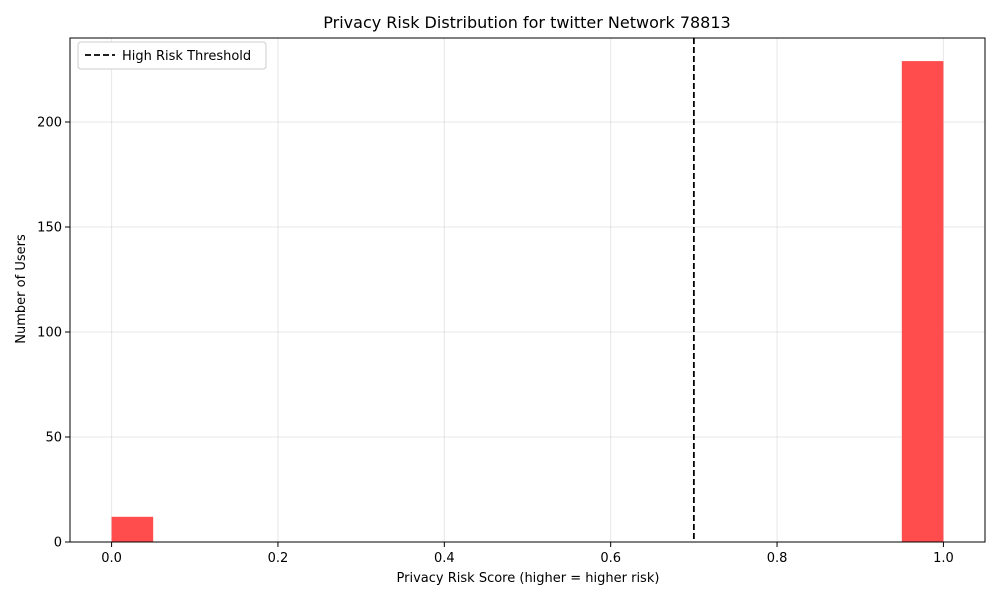 Image resolution: width=1000 pixels, height=600 pixels. Describe the element at coordinates (278, 558) in the screenshot. I see `x-tick-label: 0.2` at that location.